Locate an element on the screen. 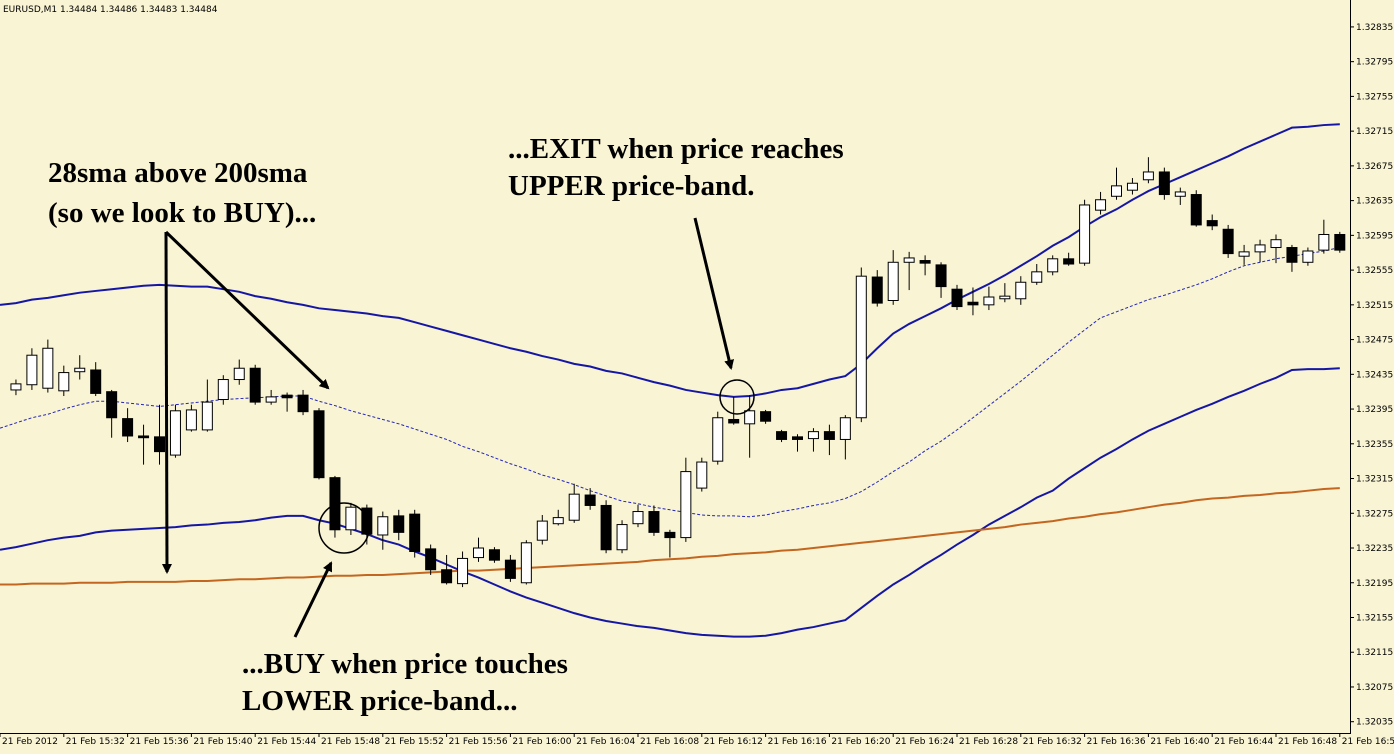 The image size is (1394, 754). x-tick-label: 21 Feb 15:44 is located at coordinates (286, 742).